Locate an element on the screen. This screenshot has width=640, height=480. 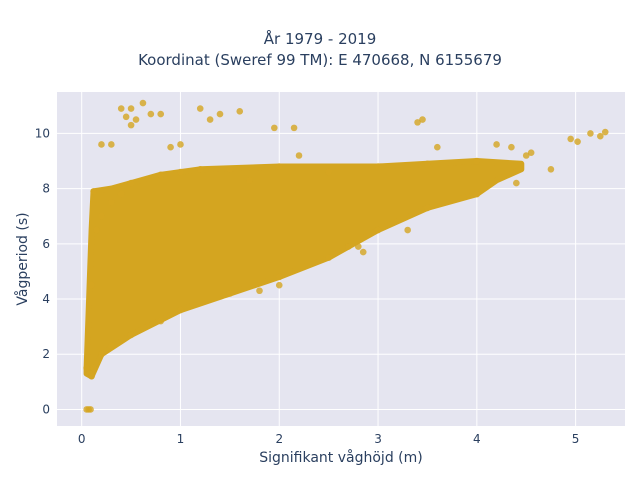
x-tick-label: 0 is located at coordinates (82, 439).